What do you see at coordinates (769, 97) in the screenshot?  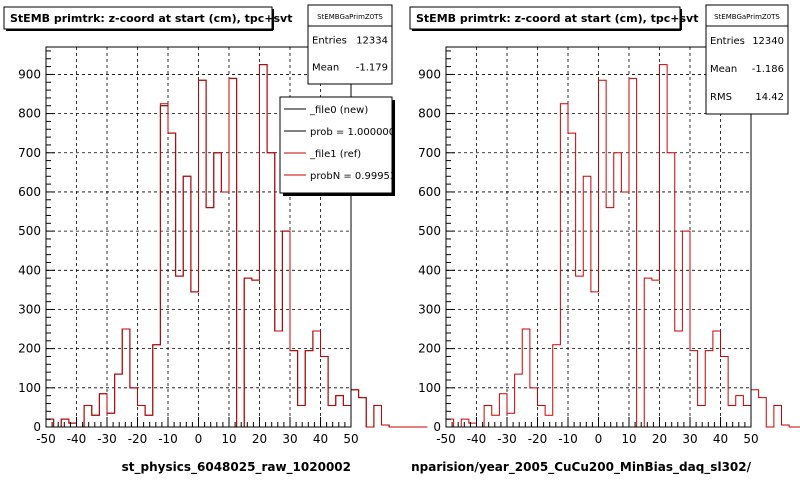 I see `stats-value: 14.42` at bounding box center [769, 97].